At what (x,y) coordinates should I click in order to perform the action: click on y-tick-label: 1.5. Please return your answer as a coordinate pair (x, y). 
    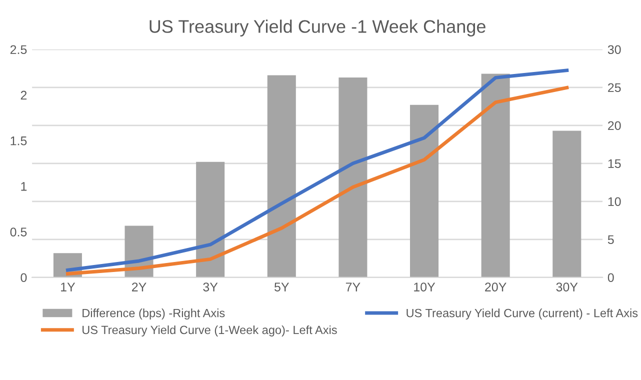
    Looking at the image, I should click on (18, 141).